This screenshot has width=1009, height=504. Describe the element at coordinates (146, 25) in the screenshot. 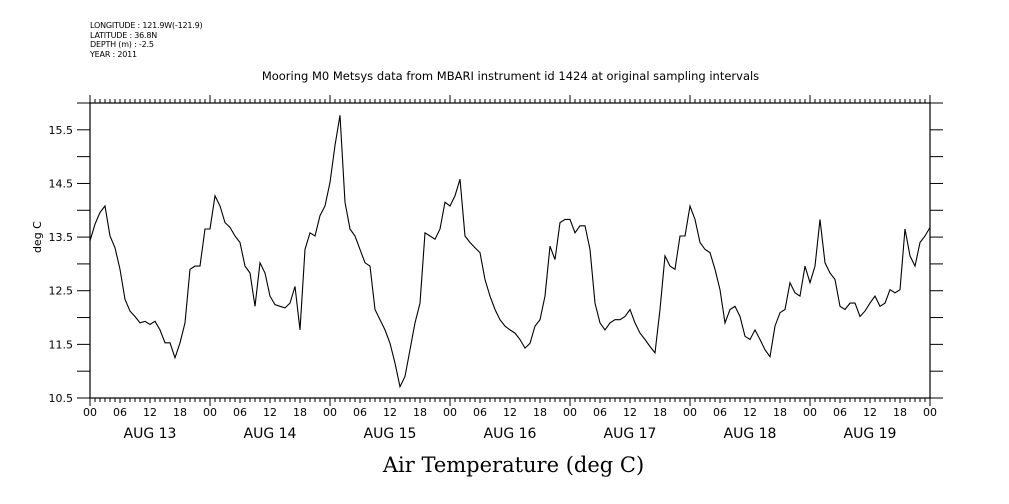

I see `longitude-label: LONGITUDE : 121.9W(-121.9)` at that location.